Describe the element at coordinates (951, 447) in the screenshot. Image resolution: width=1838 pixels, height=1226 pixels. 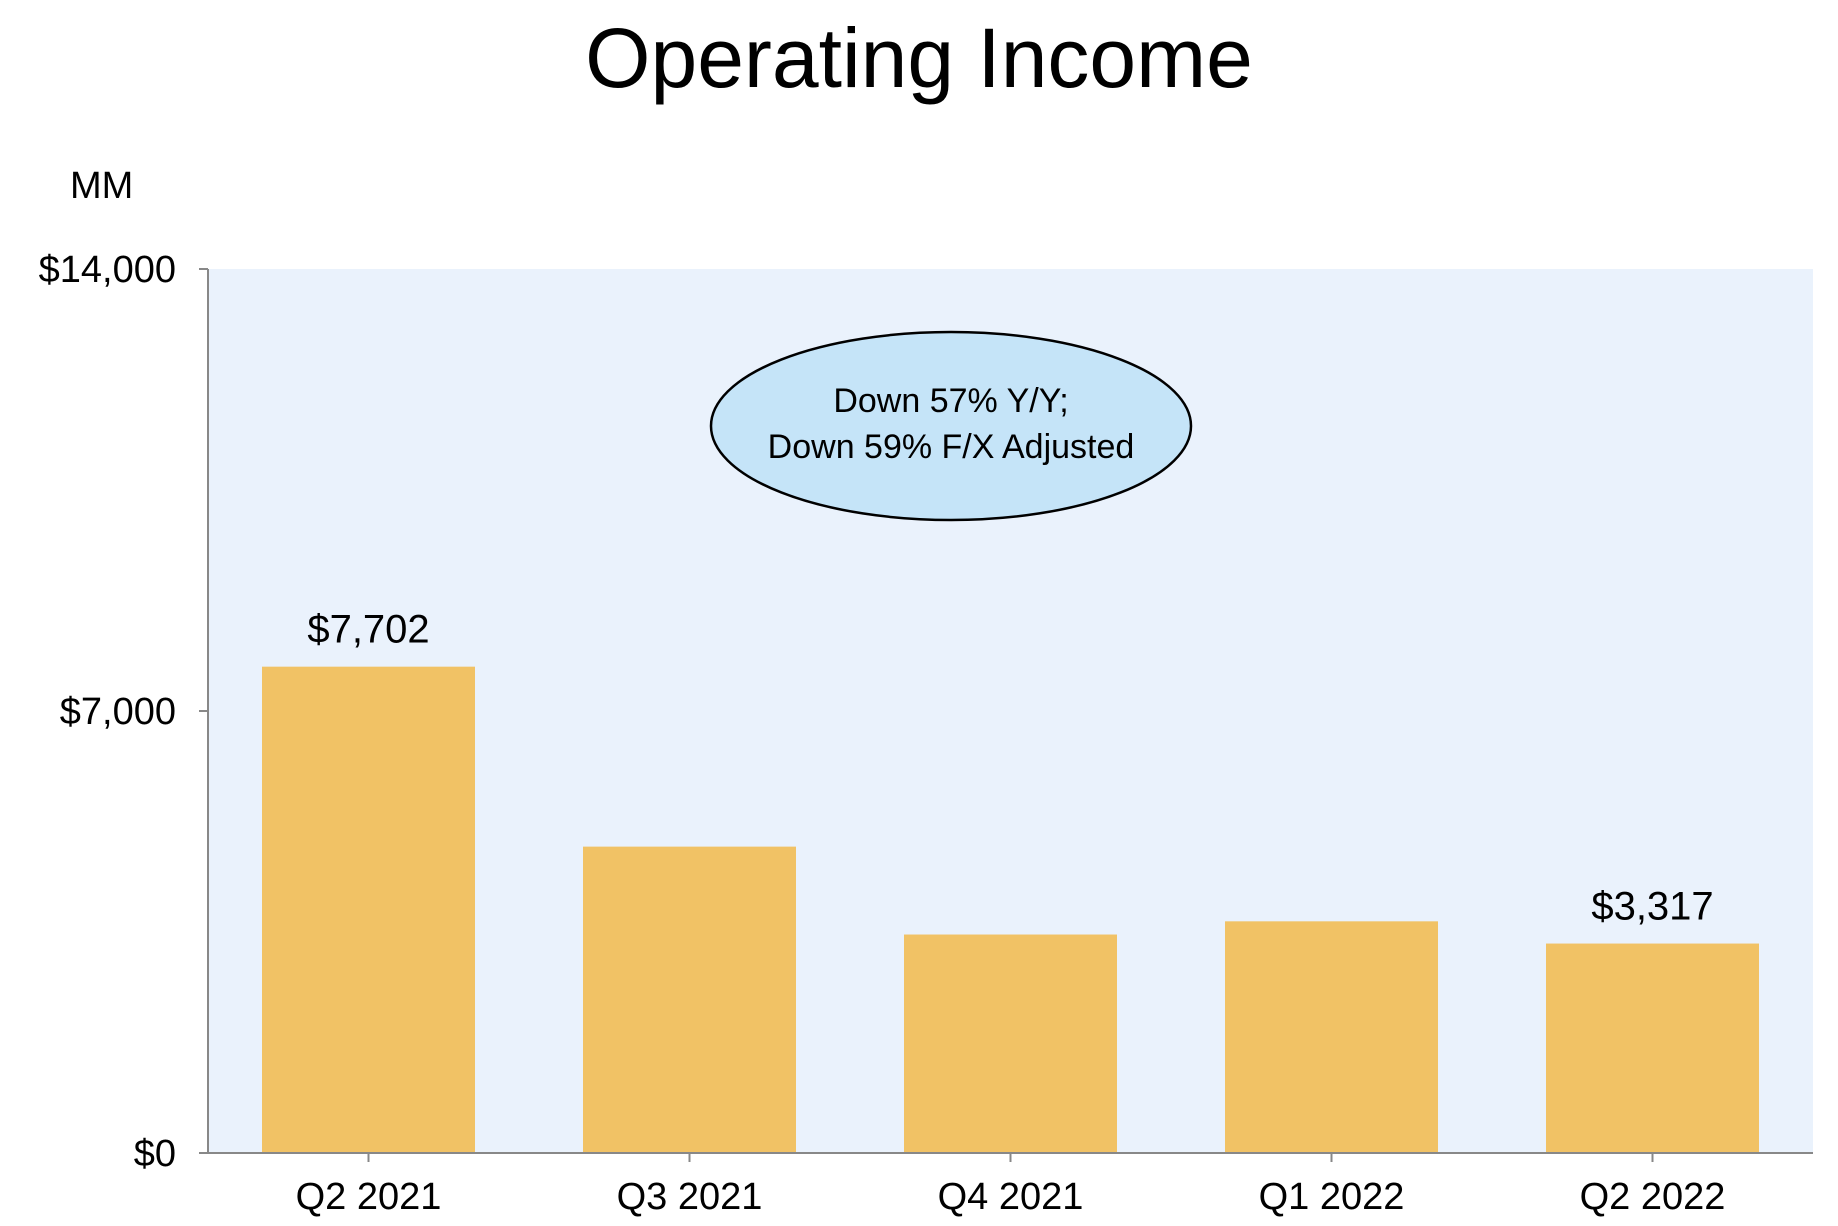
I see `callout-text-line: Down 59% F/X Adjusted` at that location.